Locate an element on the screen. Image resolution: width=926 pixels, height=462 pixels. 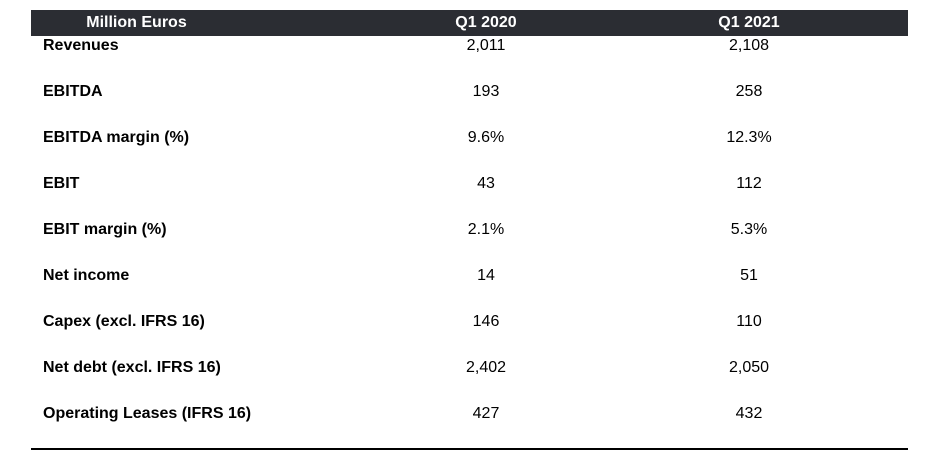
row-value-q1-2020: 193 is located at coordinates (486, 91).